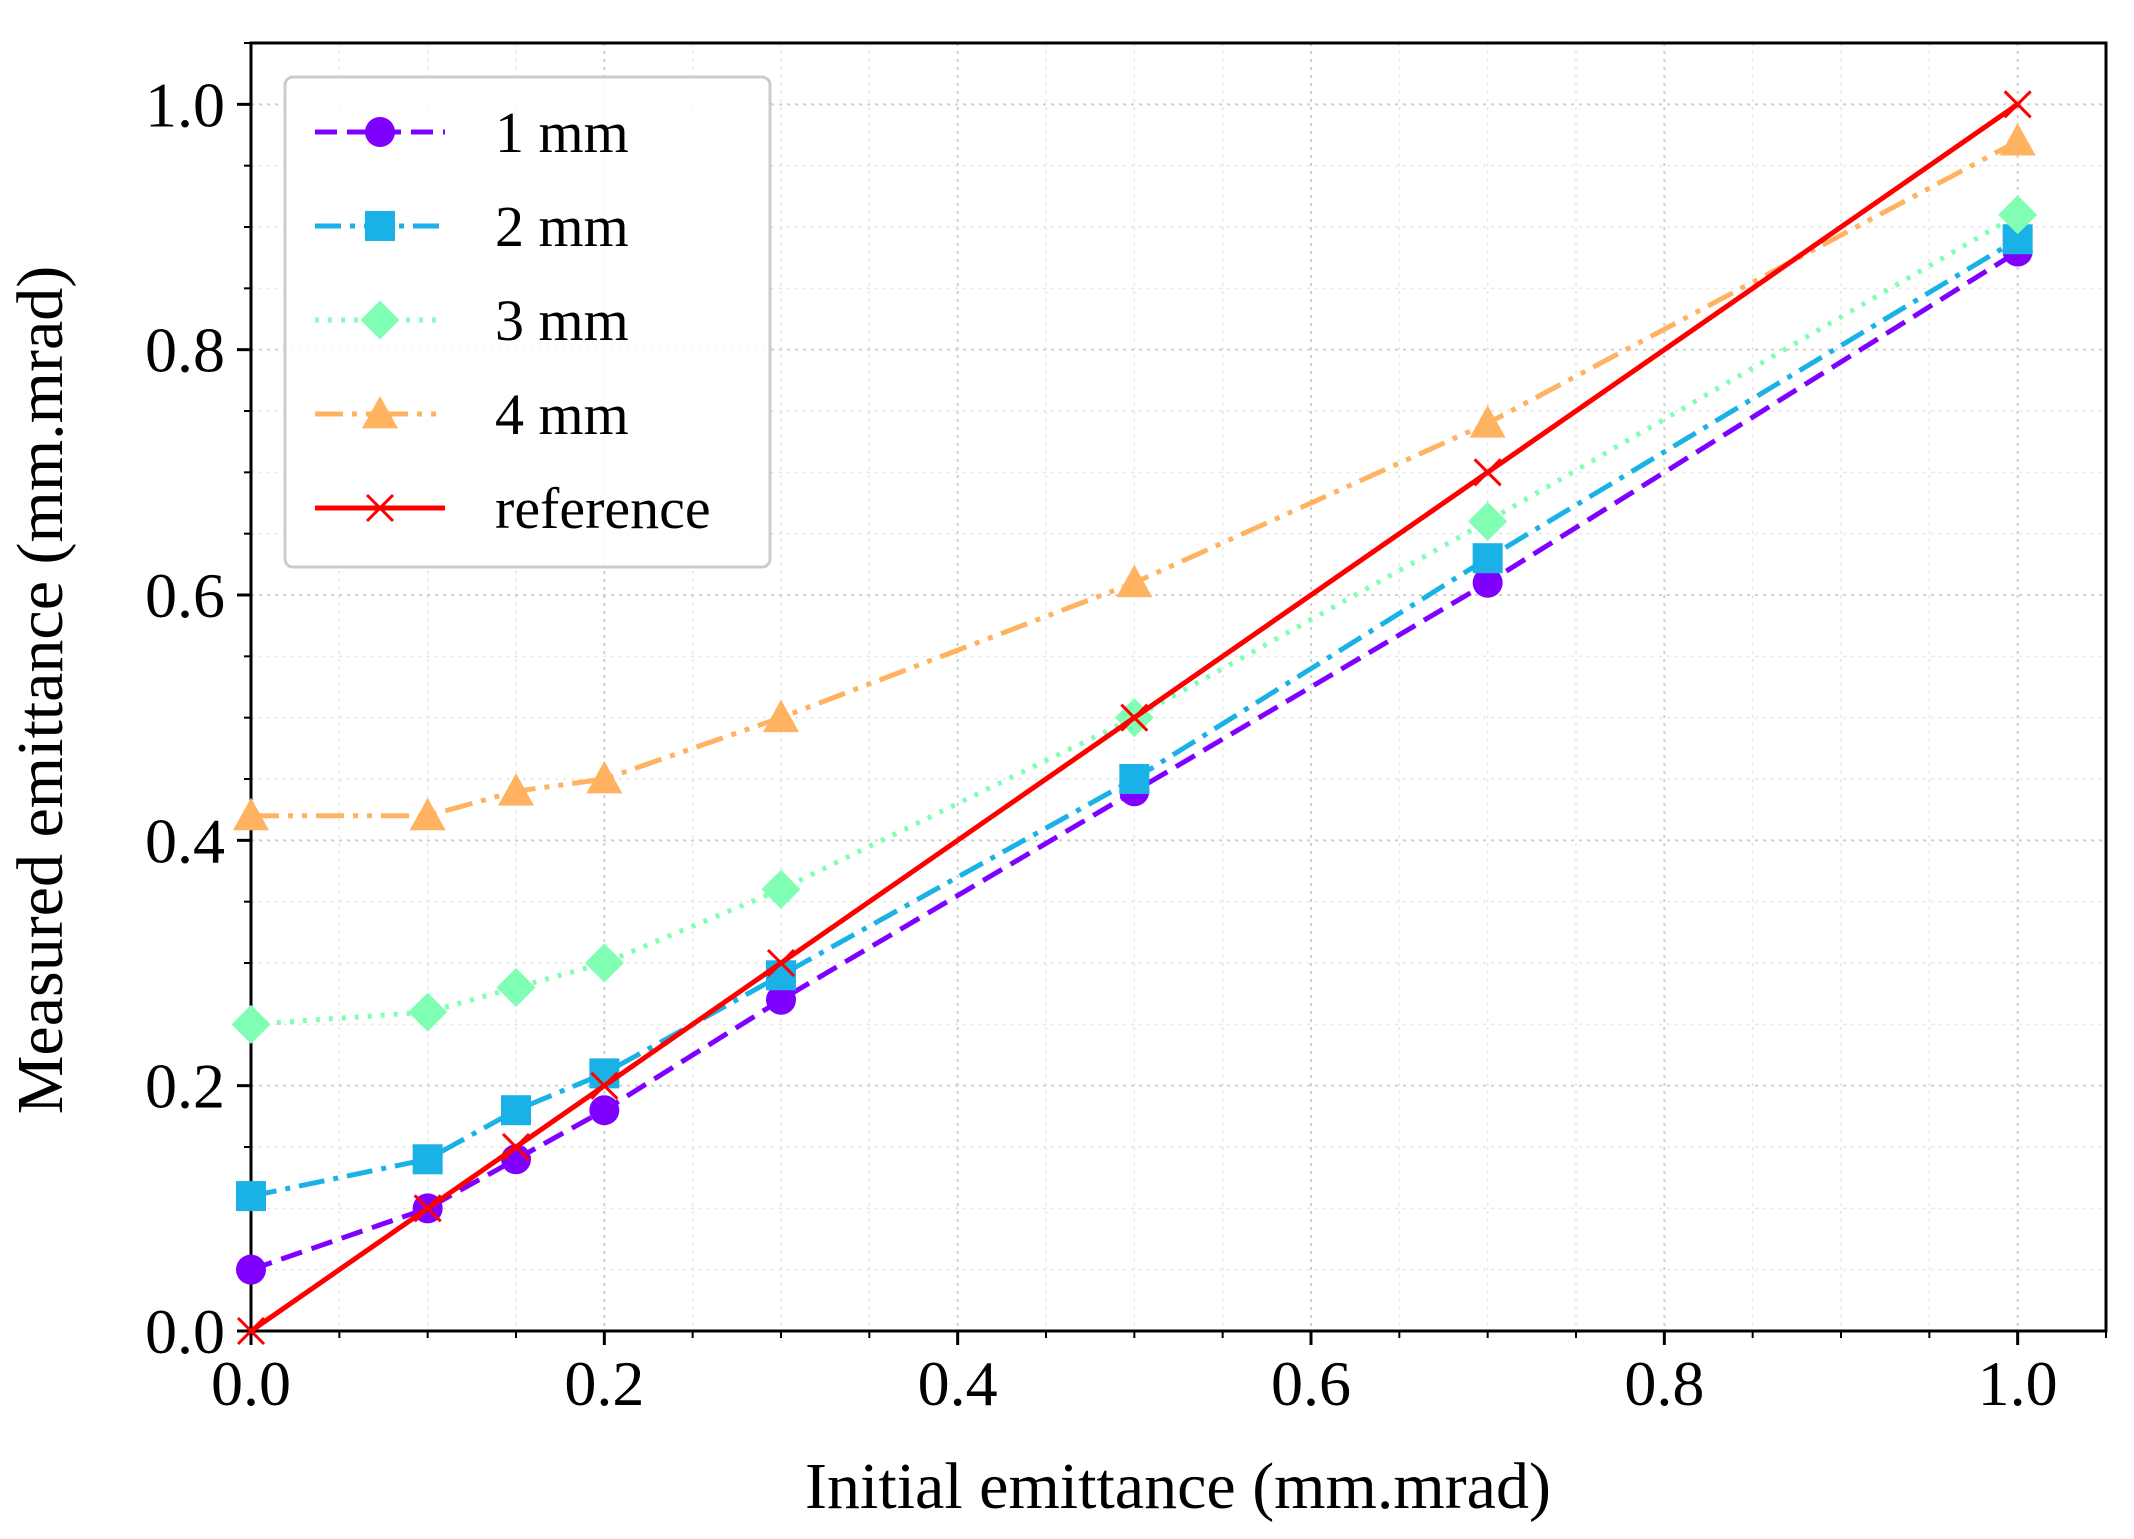 This screenshot has width=2134, height=1539. What do you see at coordinates (185, 840) in the screenshot?
I see `y-tick-label: 0.4` at bounding box center [185, 840].